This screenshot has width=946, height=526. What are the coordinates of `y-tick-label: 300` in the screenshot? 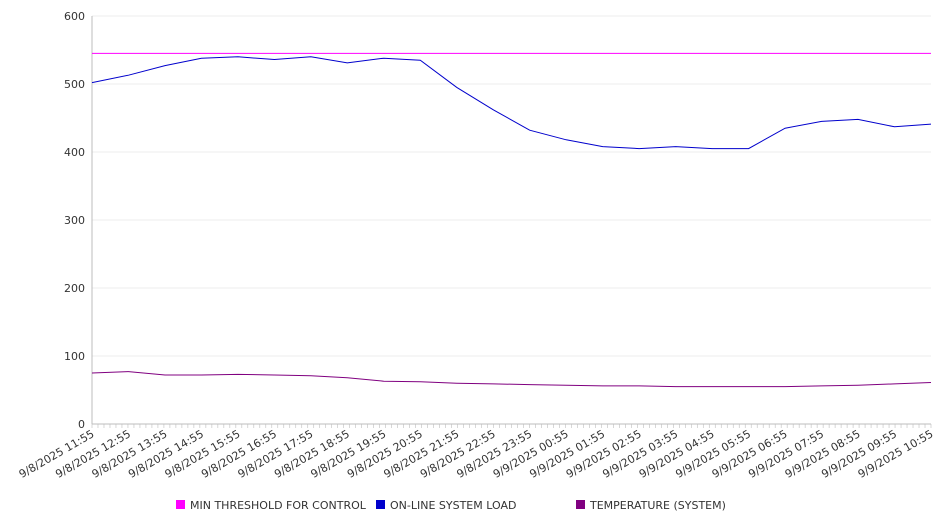 It's located at (74, 220).